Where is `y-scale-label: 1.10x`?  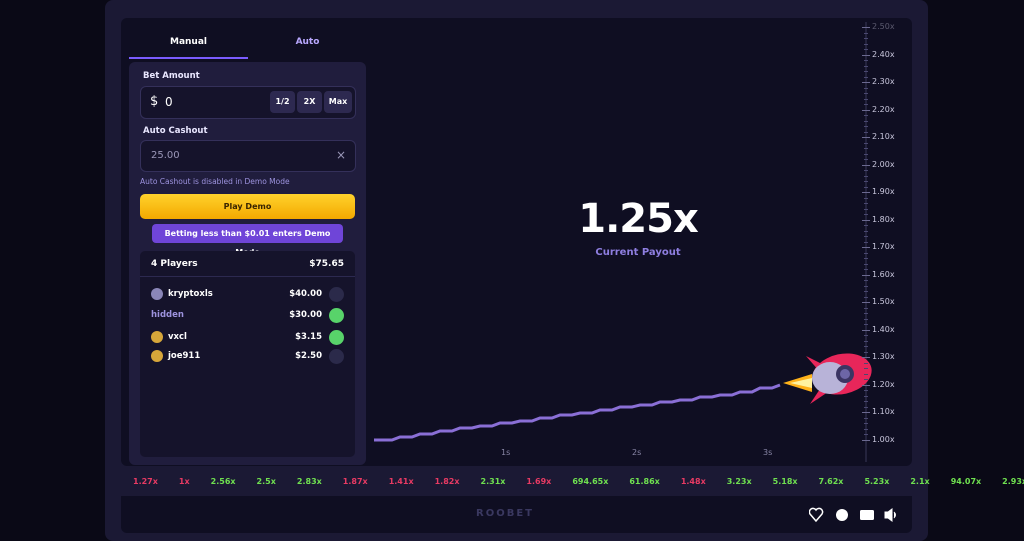
y-scale-label: 1.10x is located at coordinates (883, 411).